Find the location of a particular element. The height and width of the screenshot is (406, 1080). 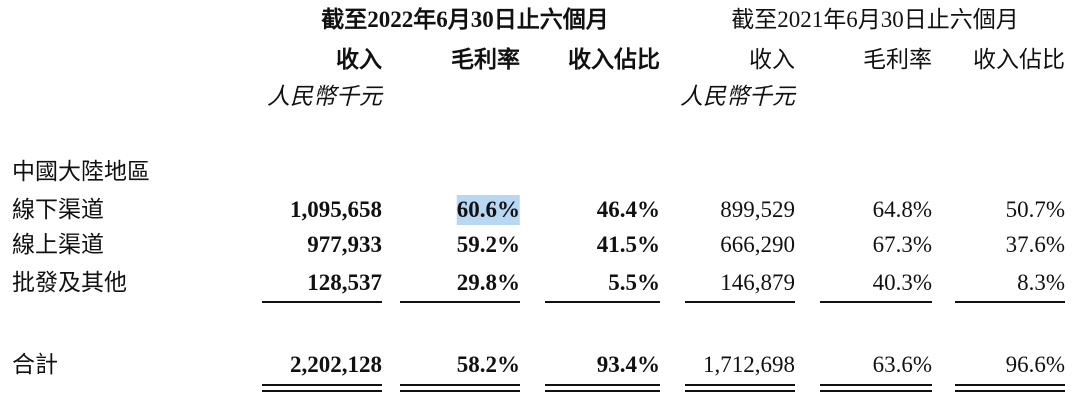

cell: 899,529 is located at coordinates (757, 209).